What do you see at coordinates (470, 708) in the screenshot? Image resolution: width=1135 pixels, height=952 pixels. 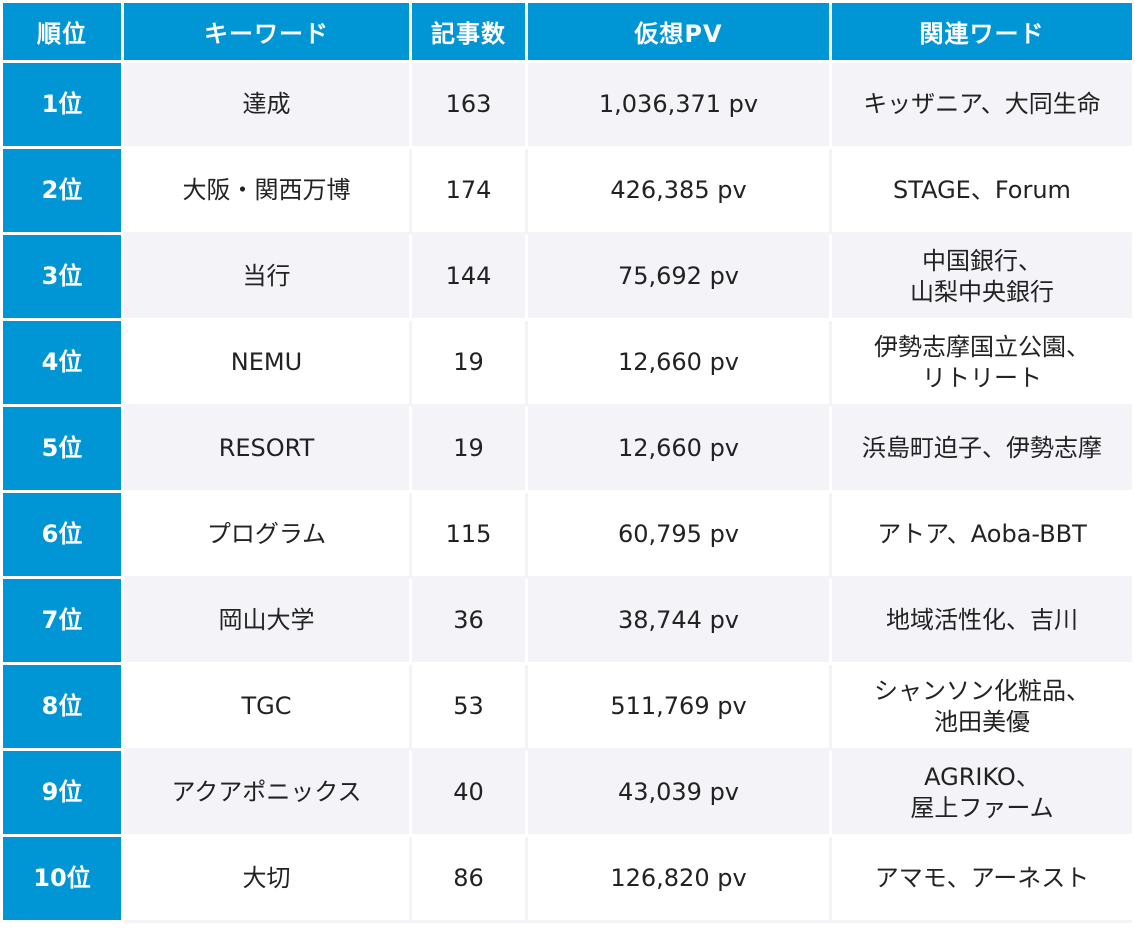 I see `article-count-cell: 53` at bounding box center [470, 708].